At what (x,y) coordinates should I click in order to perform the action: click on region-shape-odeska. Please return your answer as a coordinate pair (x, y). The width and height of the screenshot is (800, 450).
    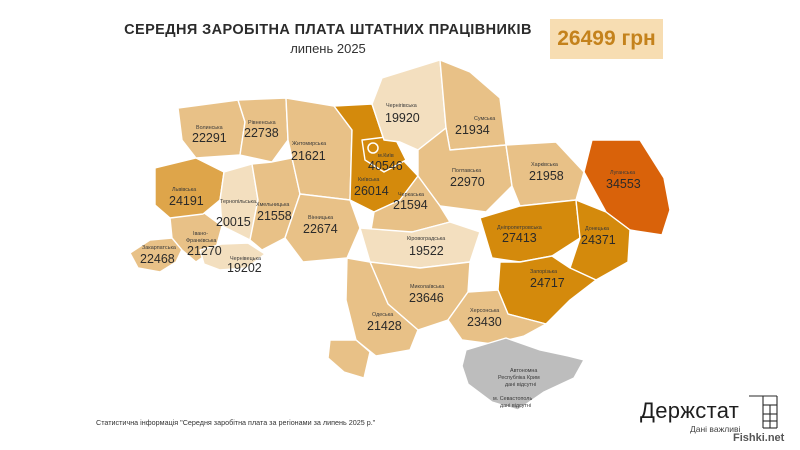
    Looking at the image, I should click on (382, 307).